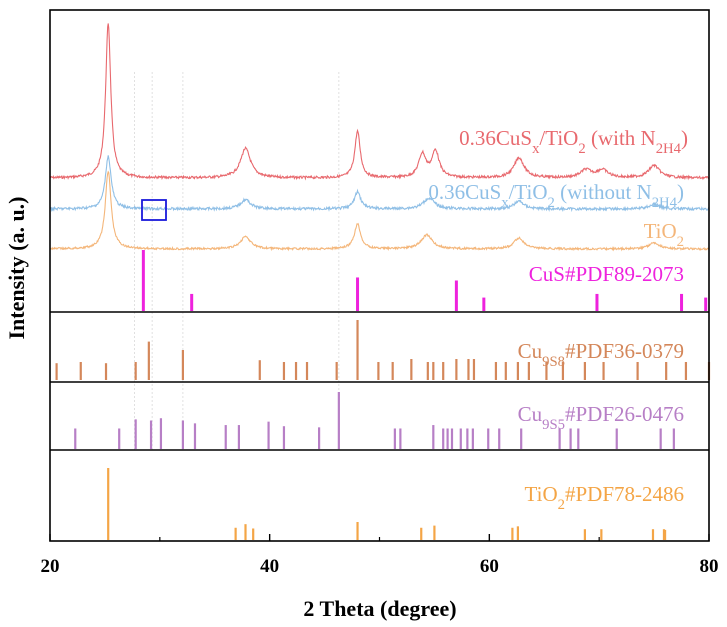 The width and height of the screenshot is (727, 627). What do you see at coordinates (16, 267) in the screenshot?
I see `y-axis-title: Intensity (a. u.)` at bounding box center [16, 267].